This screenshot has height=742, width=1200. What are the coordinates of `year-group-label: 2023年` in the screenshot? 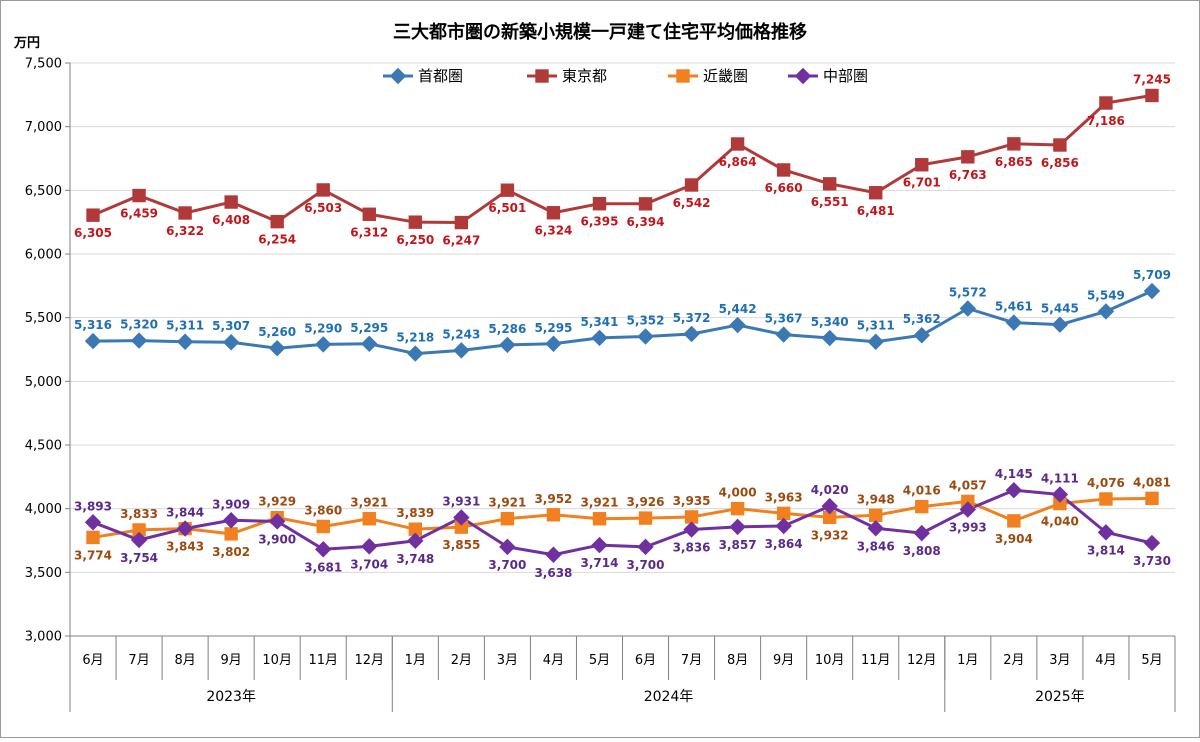 It's located at (231, 697).